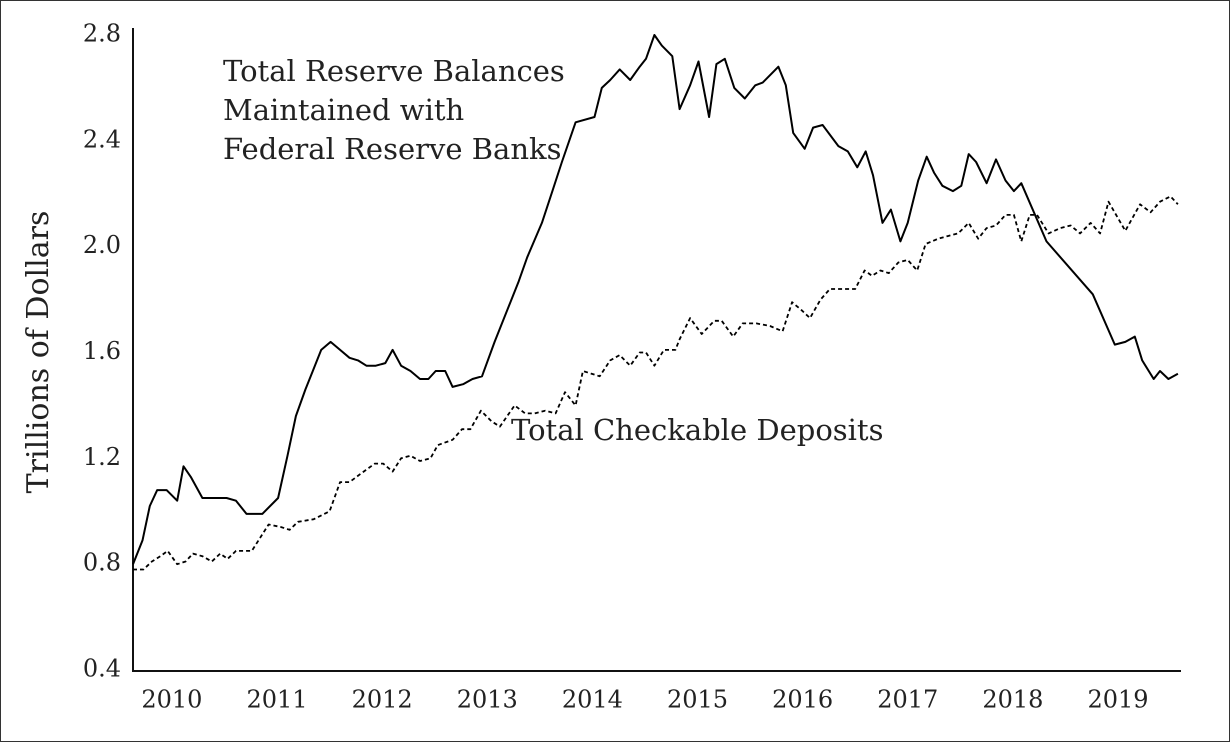 The width and height of the screenshot is (1230, 742). Describe the element at coordinates (697, 430) in the screenshot. I see `annotation: Total Checkable Deposits` at that location.